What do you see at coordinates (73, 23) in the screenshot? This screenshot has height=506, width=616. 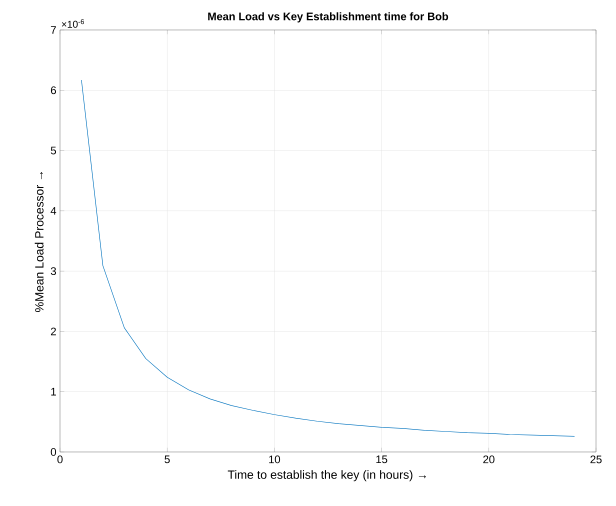 I see `text: ×10$^{-6}$` at bounding box center [73, 23].